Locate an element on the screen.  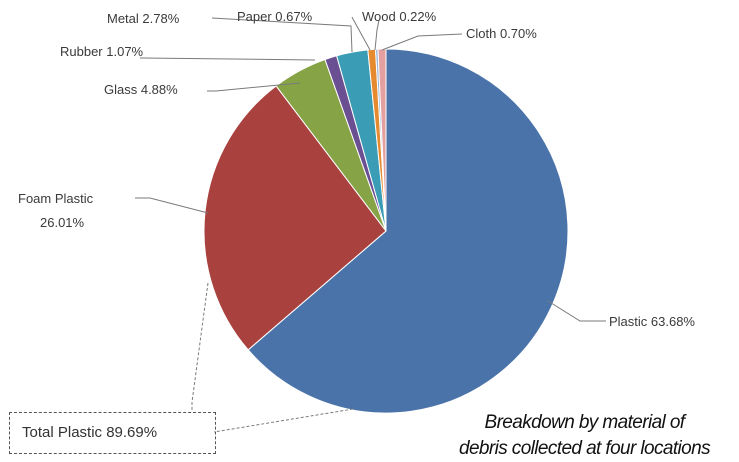
label-foam-plastic-name: Foam Plastic is located at coordinates (56, 198).